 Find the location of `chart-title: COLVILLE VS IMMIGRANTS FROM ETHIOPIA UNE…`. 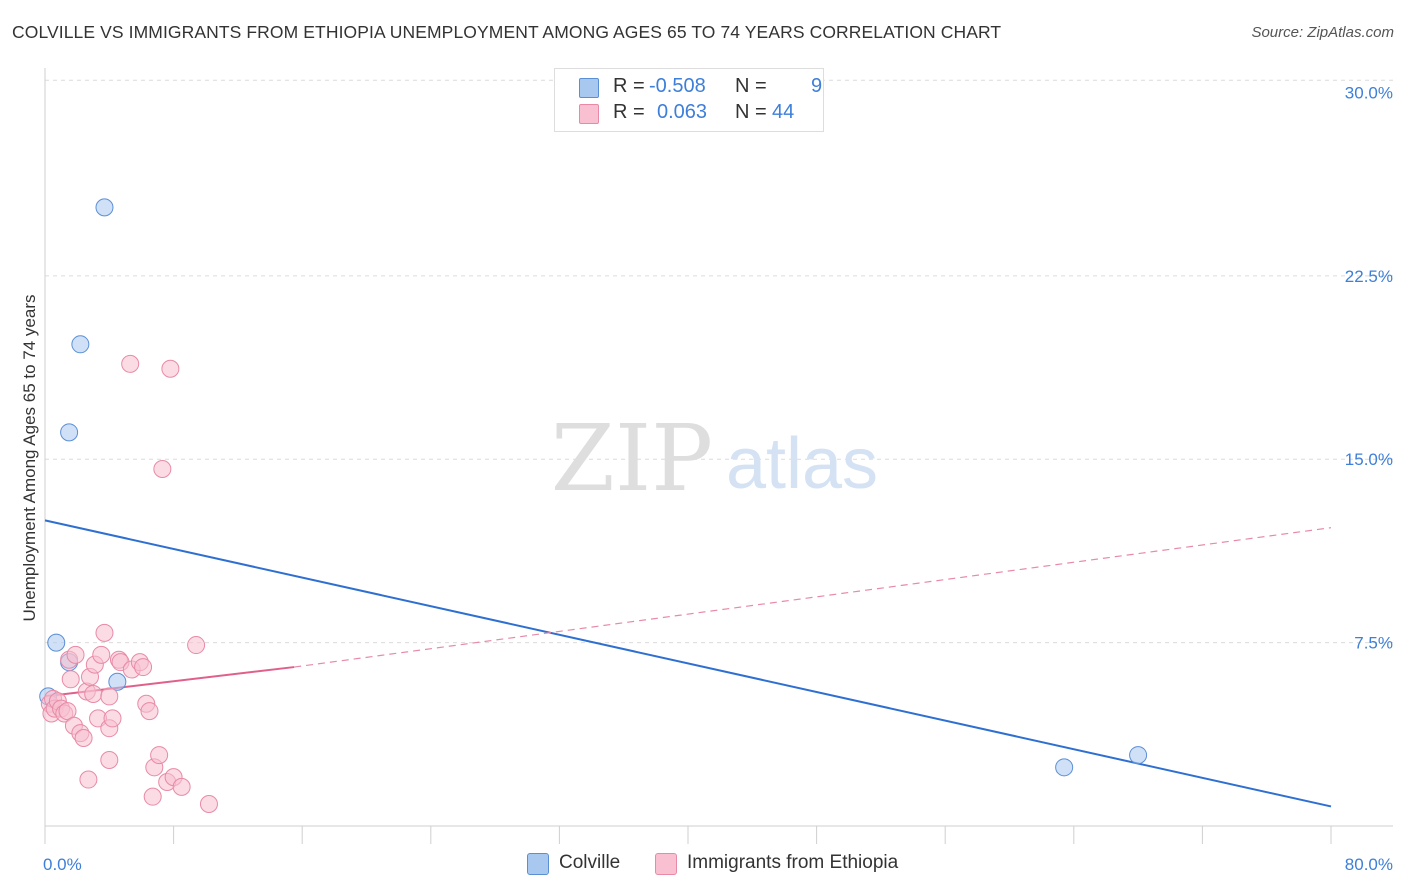

chart-title: COLVILLE VS IMMIGRANTS FROM ETHIOPIA UNE… is located at coordinates (507, 32).